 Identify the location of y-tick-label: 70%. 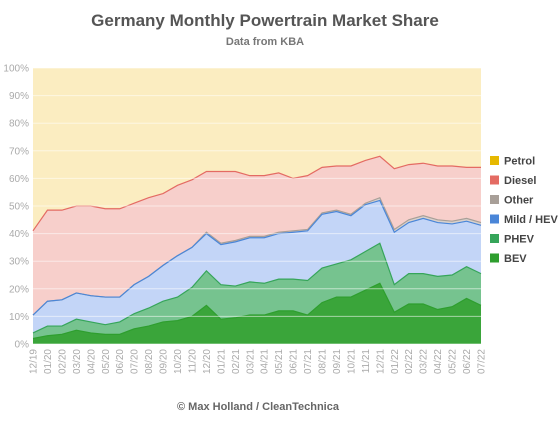
(19, 151).